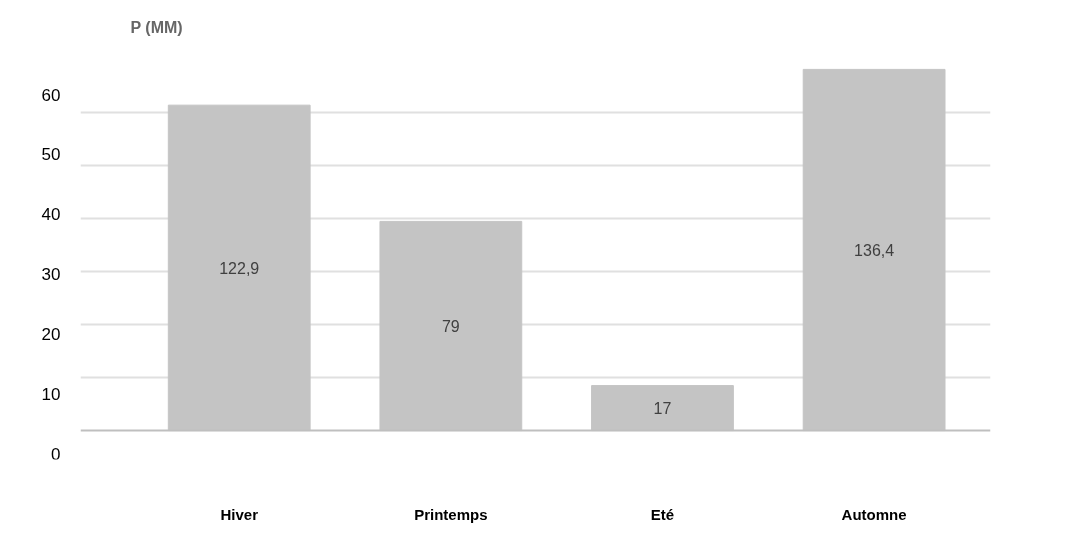  Describe the element at coordinates (51, 215) in the screenshot. I see `text: 40` at that location.